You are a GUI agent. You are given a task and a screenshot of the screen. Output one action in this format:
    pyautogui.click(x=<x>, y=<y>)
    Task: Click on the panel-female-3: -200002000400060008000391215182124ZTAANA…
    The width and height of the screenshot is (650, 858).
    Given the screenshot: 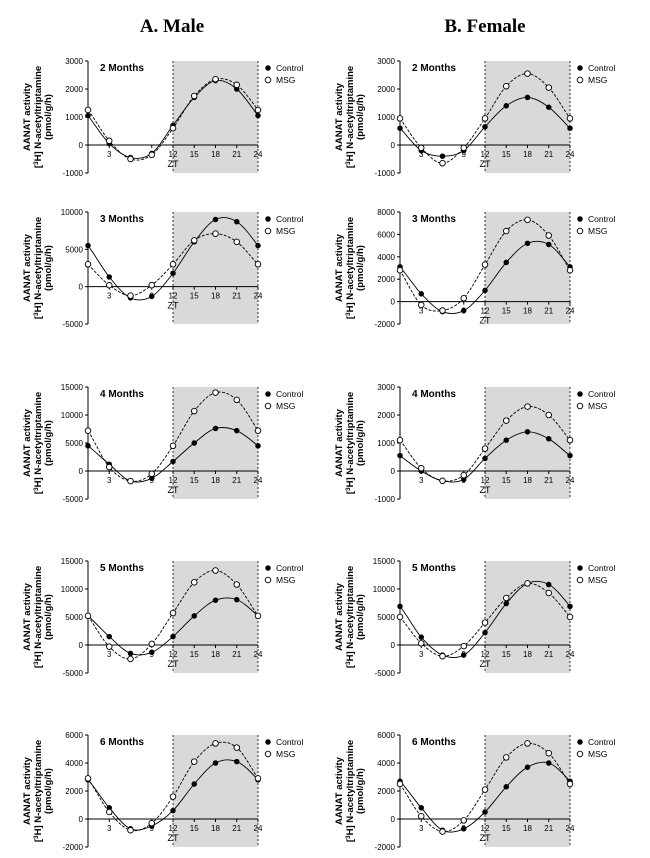 What is the action you would take?
    pyautogui.click(x=475, y=268)
    